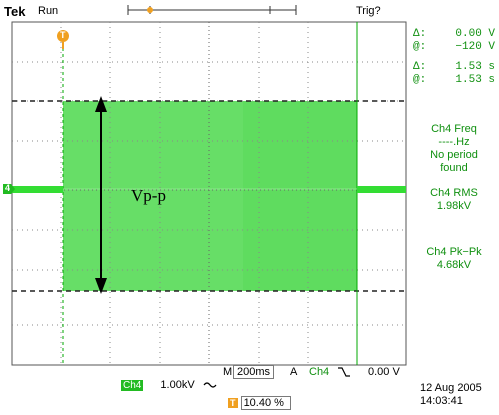 The width and height of the screenshot is (499, 415). Describe the element at coordinates (48, 11) in the screenshot. I see `acquisition-state: Run` at that location.